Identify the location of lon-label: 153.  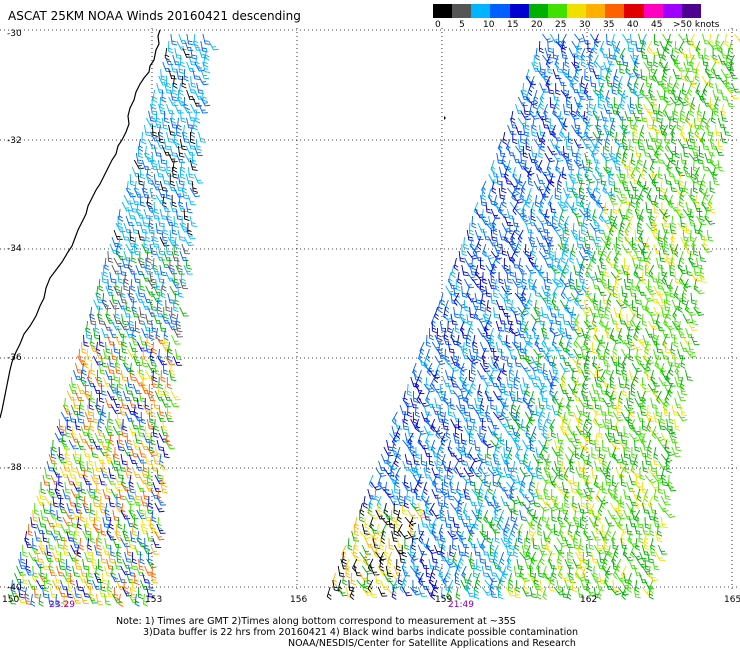
(153, 600).